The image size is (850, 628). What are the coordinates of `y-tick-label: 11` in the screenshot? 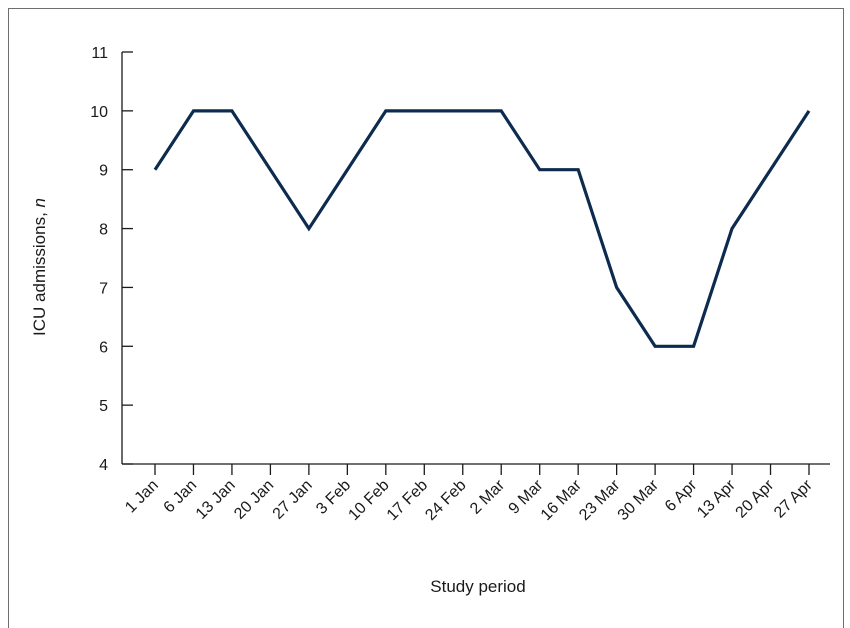 It's located at (99, 53).